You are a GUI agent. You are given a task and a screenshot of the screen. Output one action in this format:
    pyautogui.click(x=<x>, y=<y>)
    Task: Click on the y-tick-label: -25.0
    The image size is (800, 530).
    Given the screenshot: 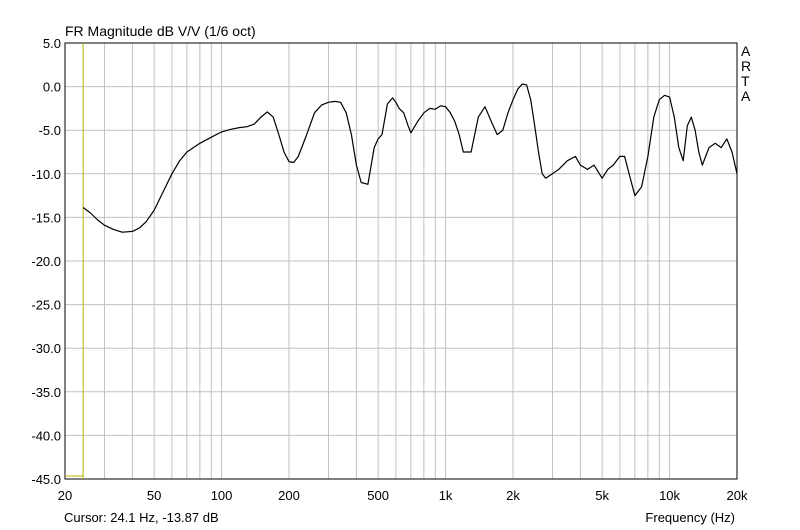 What is the action you would take?
    pyautogui.click(x=46, y=305)
    